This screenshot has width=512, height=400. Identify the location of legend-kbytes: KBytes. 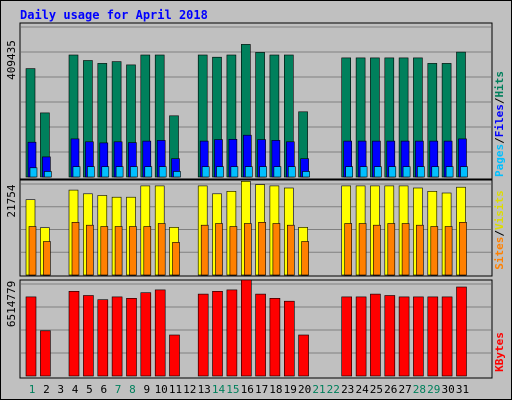
(499, 352).